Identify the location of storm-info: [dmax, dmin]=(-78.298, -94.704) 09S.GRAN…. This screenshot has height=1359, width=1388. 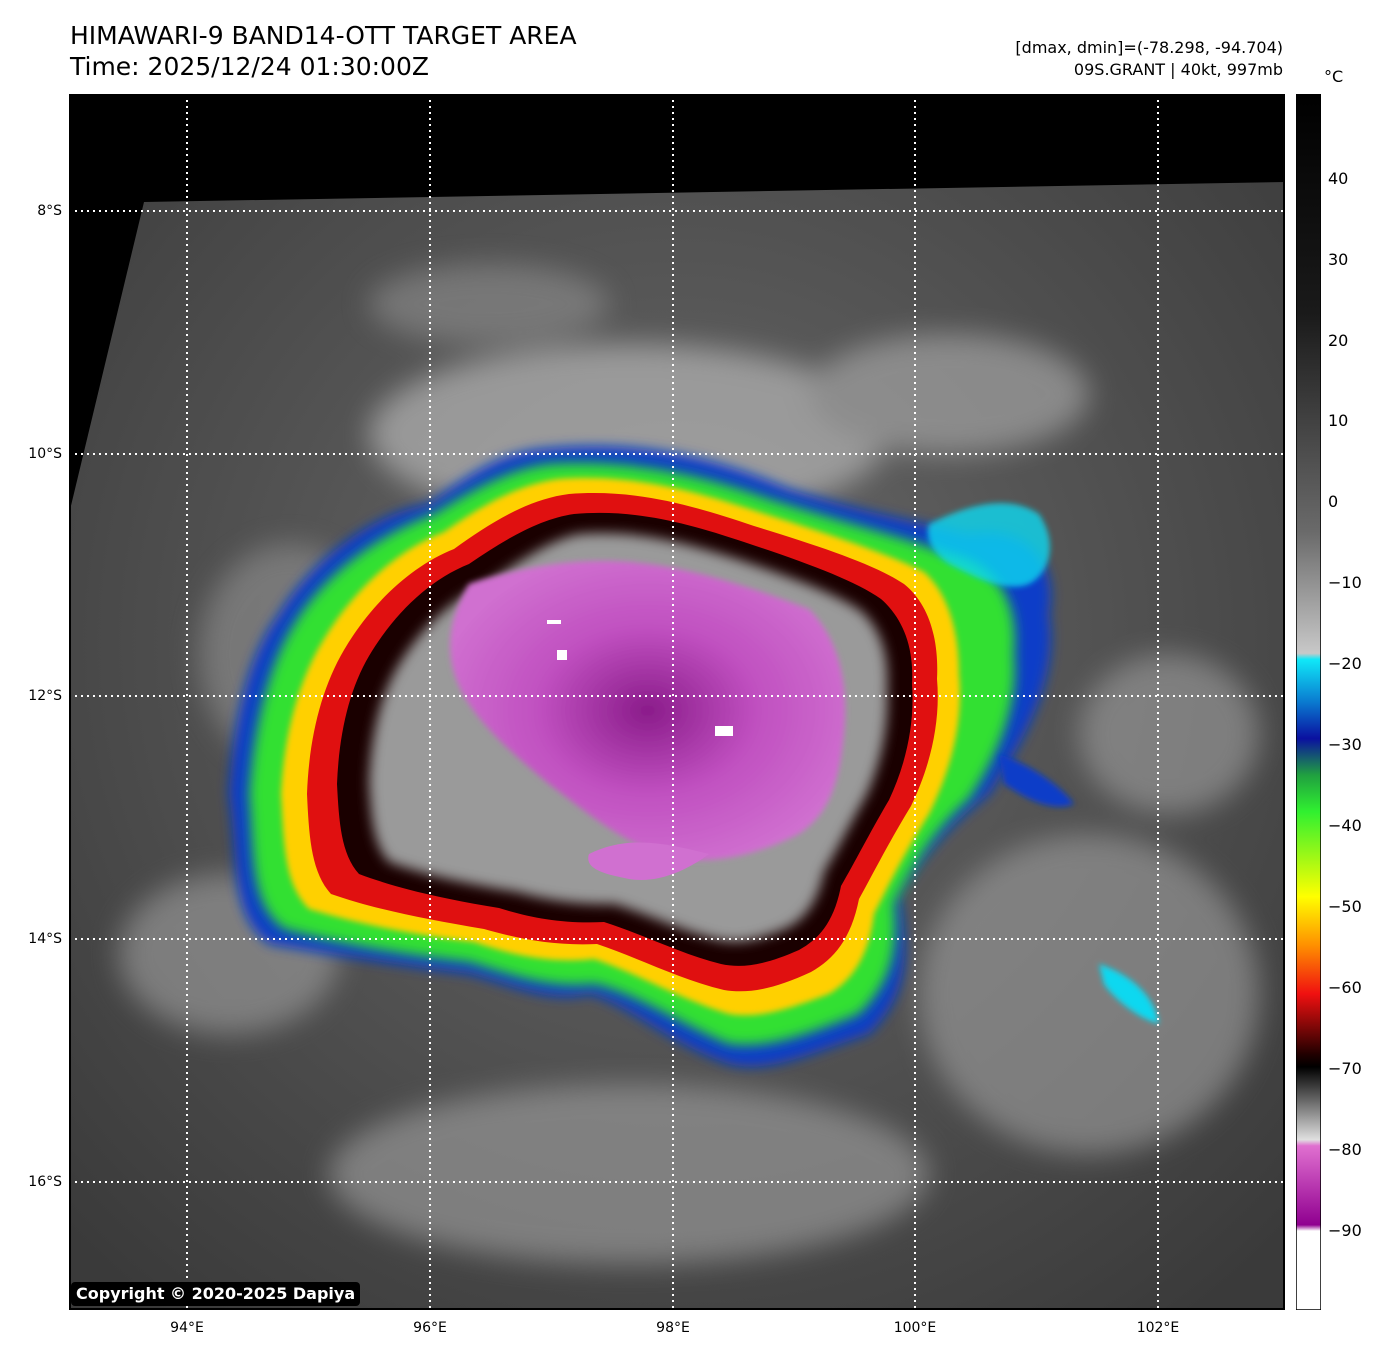
(1149, 59).